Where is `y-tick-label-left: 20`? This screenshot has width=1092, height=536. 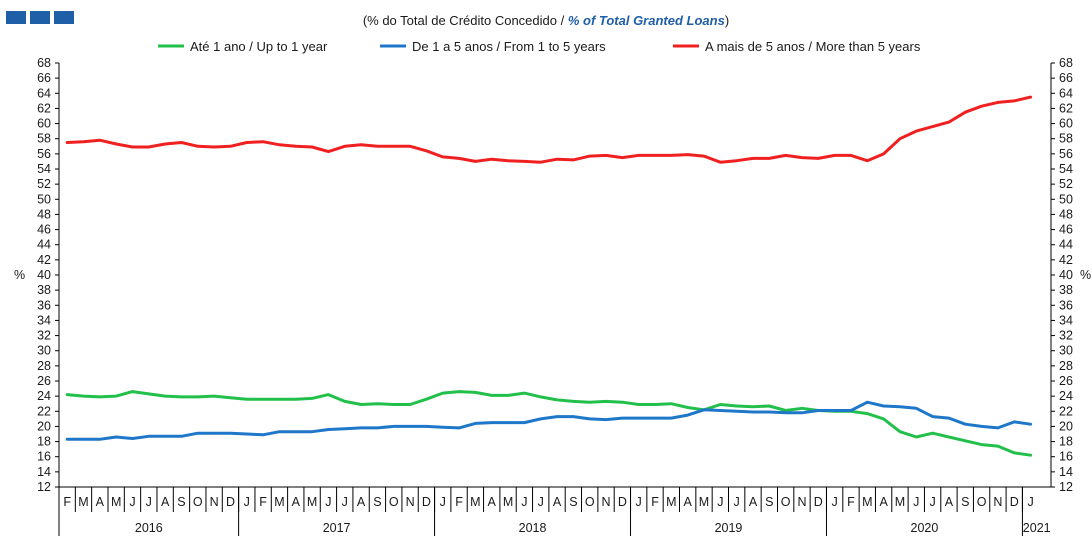
y-tick-label-left: 20 is located at coordinates (44, 426).